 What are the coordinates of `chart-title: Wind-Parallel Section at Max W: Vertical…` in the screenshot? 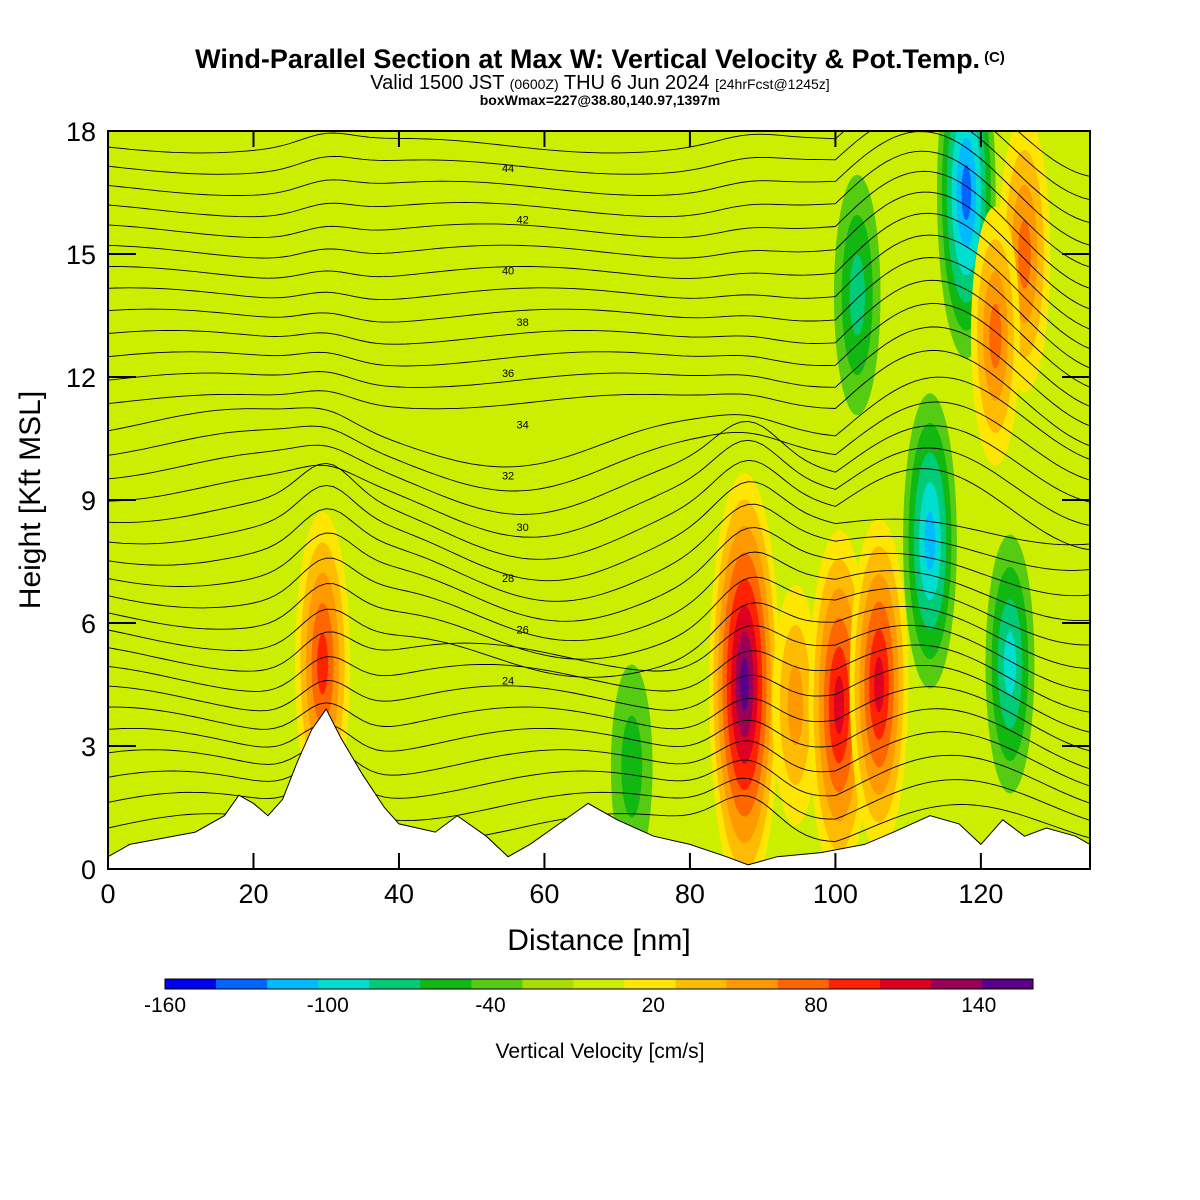 It's located at (600, 59).